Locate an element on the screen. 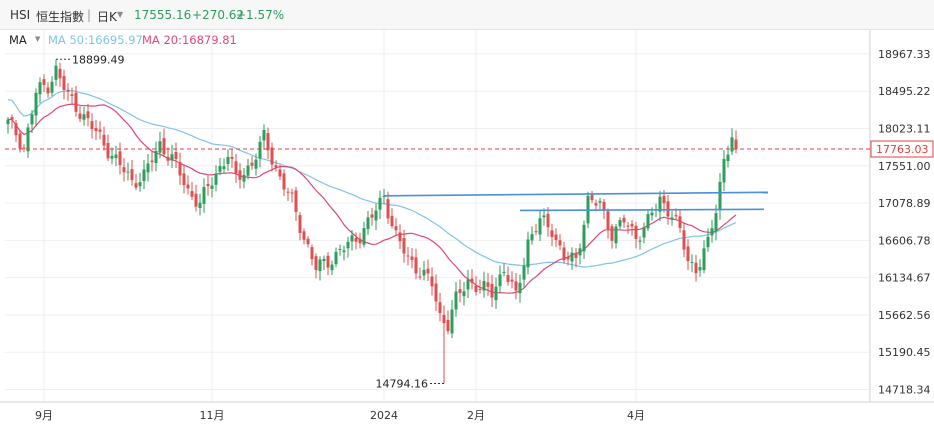 The width and height of the screenshot is (934, 435). ma-legend-label: MA is located at coordinates (18, 40).